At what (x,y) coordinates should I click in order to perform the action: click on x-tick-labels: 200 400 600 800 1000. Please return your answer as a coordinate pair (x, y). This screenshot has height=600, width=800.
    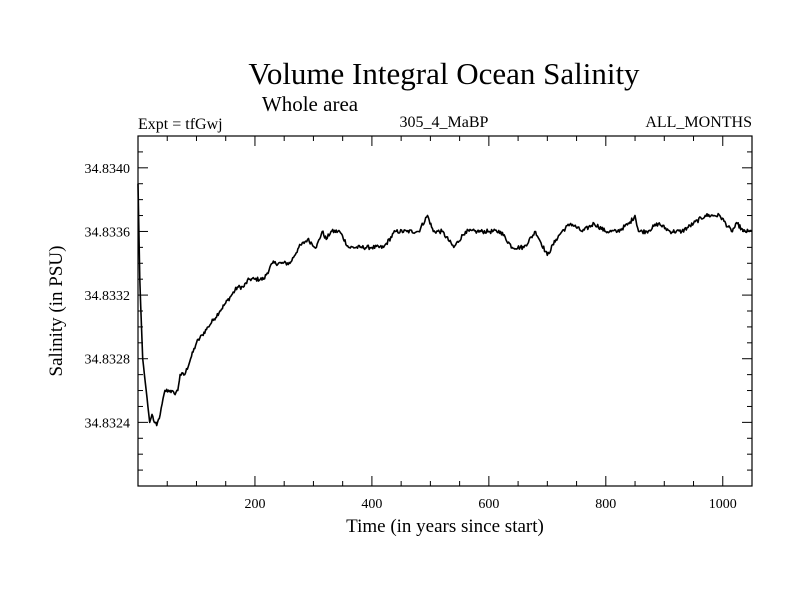
    Looking at the image, I should click on (490, 504).